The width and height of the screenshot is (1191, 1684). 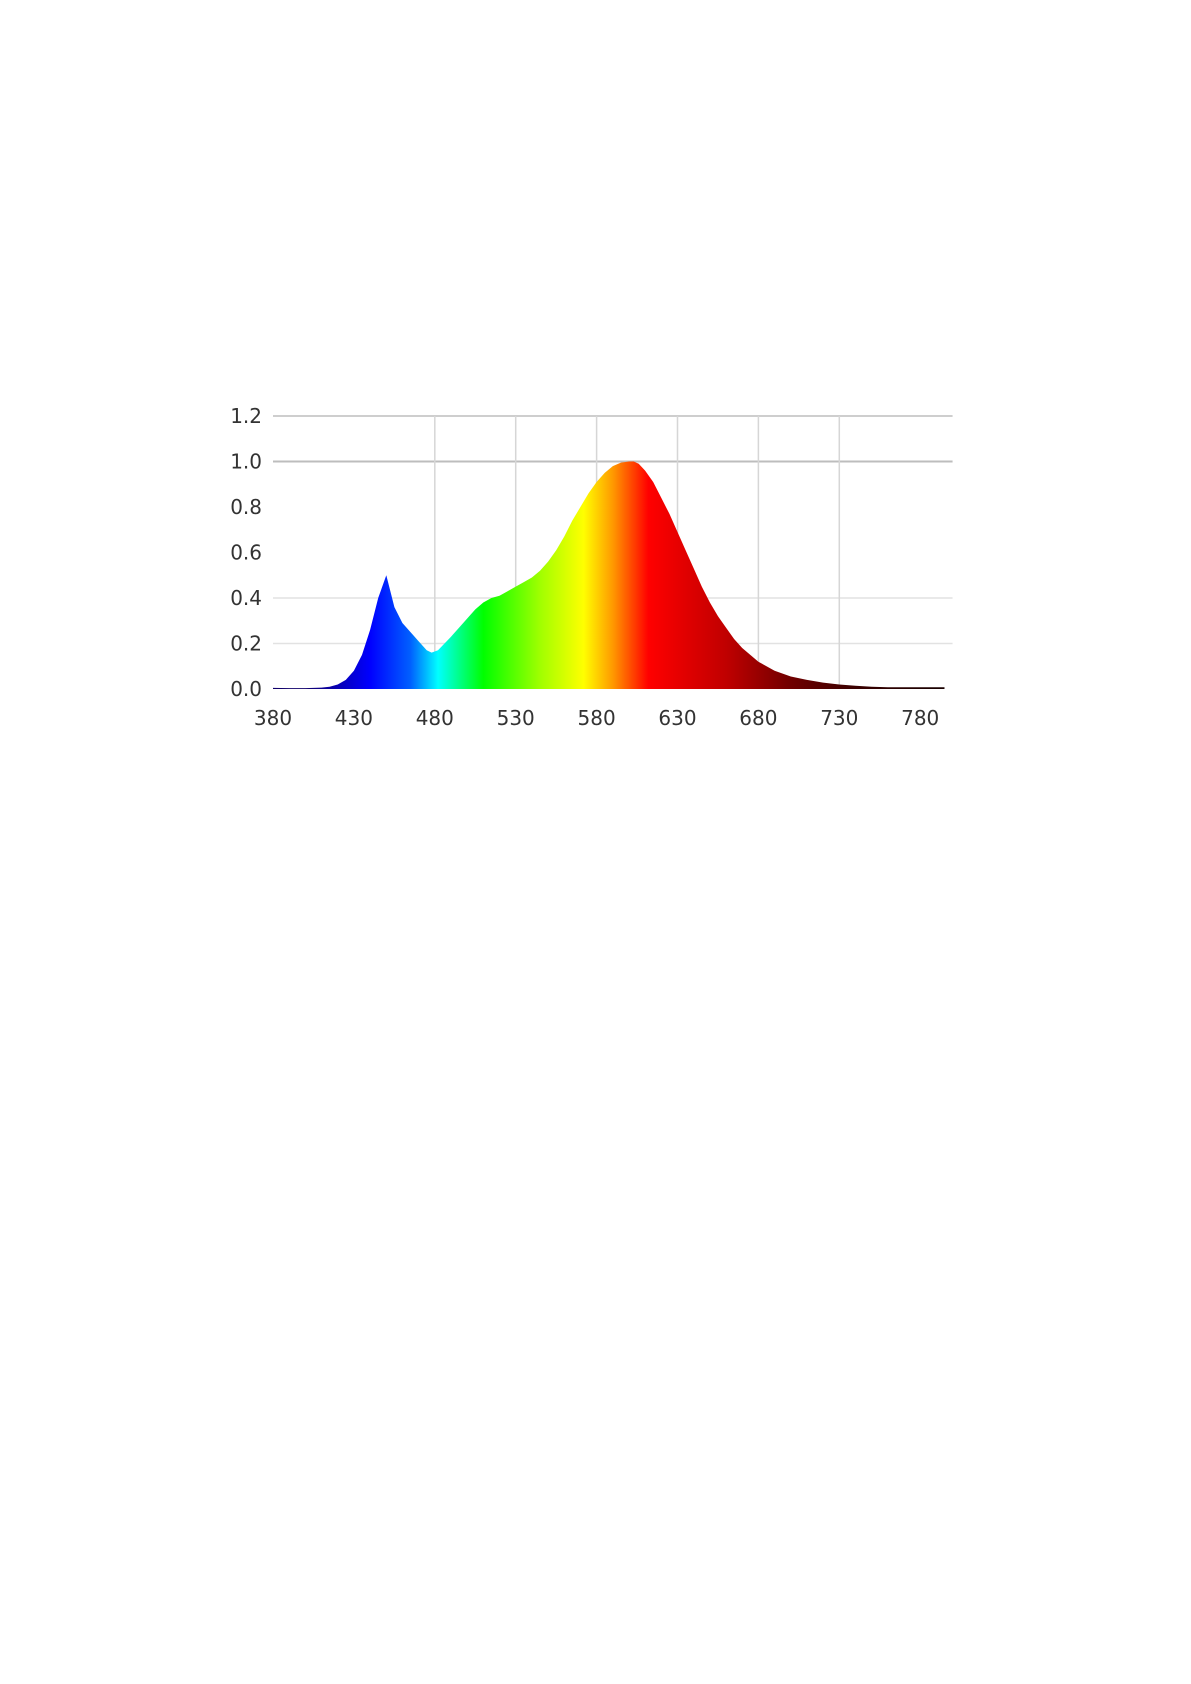 What do you see at coordinates (246, 689) in the screenshot?
I see `y-tick-label: 0.0` at bounding box center [246, 689].